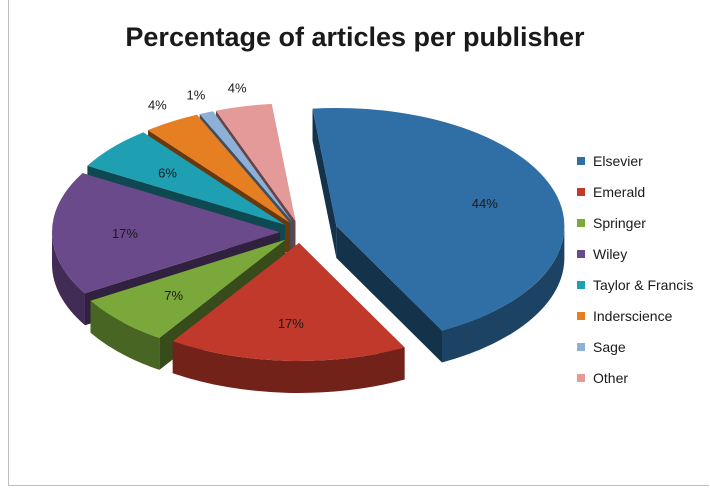 This screenshot has width=710, height=489. I want to click on legend-label: Elsevier, so click(618, 160).